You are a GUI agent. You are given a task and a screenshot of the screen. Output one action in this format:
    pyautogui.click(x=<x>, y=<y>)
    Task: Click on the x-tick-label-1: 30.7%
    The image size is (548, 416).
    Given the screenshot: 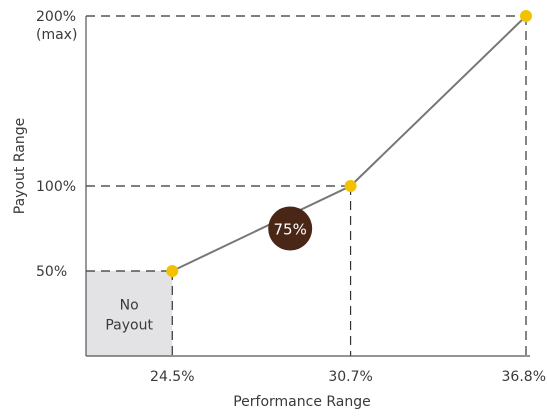 What is the action you would take?
    pyautogui.click(x=350, y=377)
    